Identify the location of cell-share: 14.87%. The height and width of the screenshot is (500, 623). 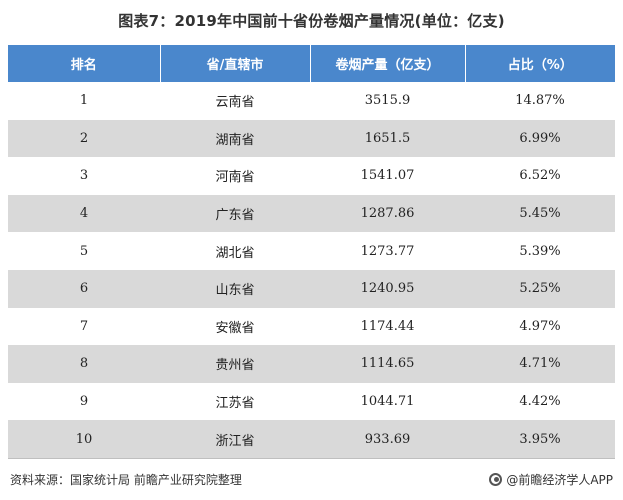
(540, 101).